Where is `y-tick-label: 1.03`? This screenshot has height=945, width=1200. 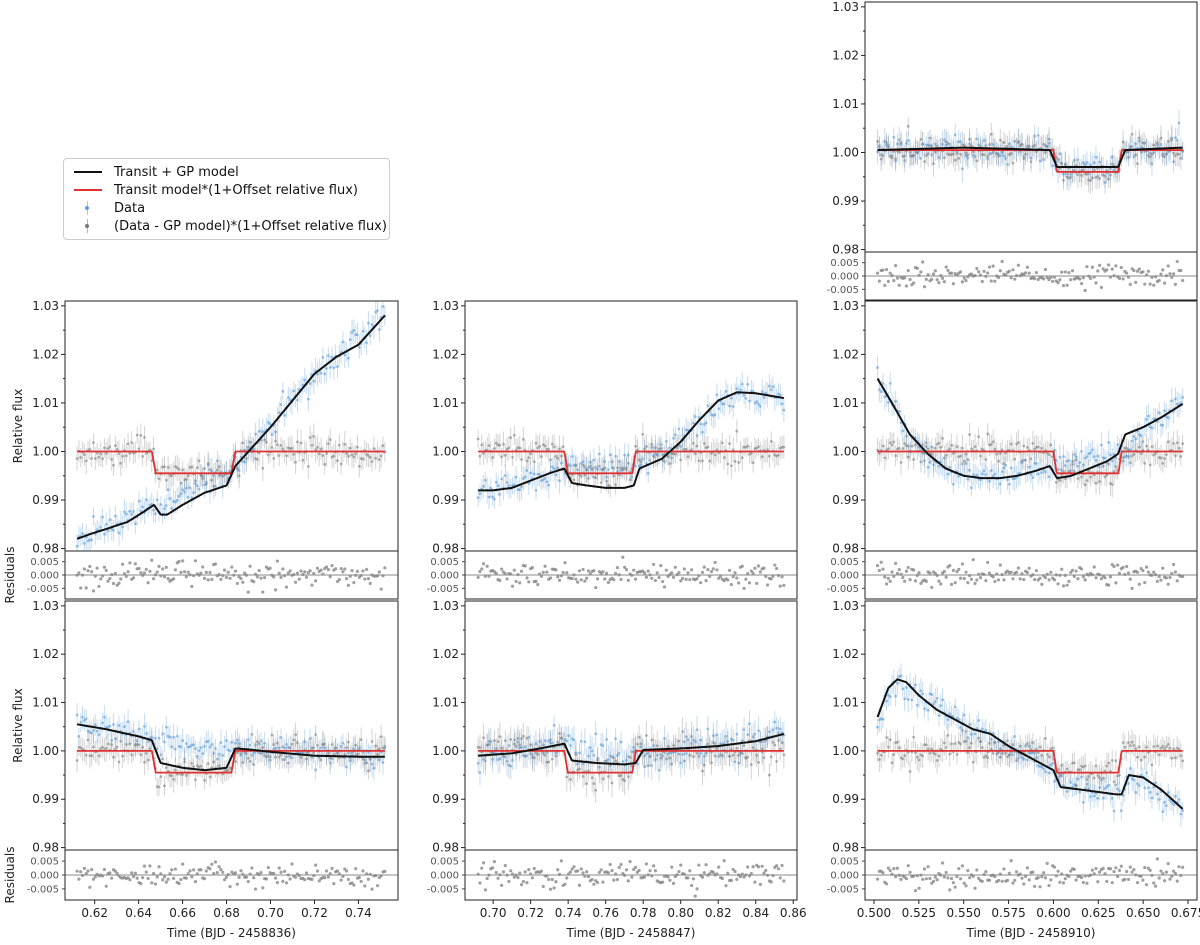 y-tick-label: 1.03 is located at coordinates (845, 7).